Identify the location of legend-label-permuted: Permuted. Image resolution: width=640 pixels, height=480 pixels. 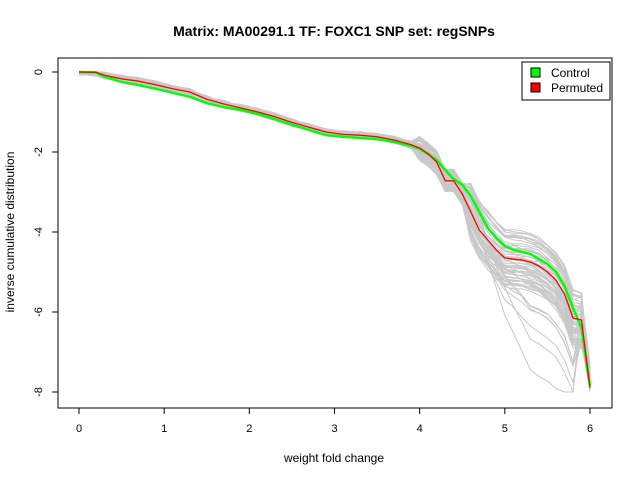
(577, 88).